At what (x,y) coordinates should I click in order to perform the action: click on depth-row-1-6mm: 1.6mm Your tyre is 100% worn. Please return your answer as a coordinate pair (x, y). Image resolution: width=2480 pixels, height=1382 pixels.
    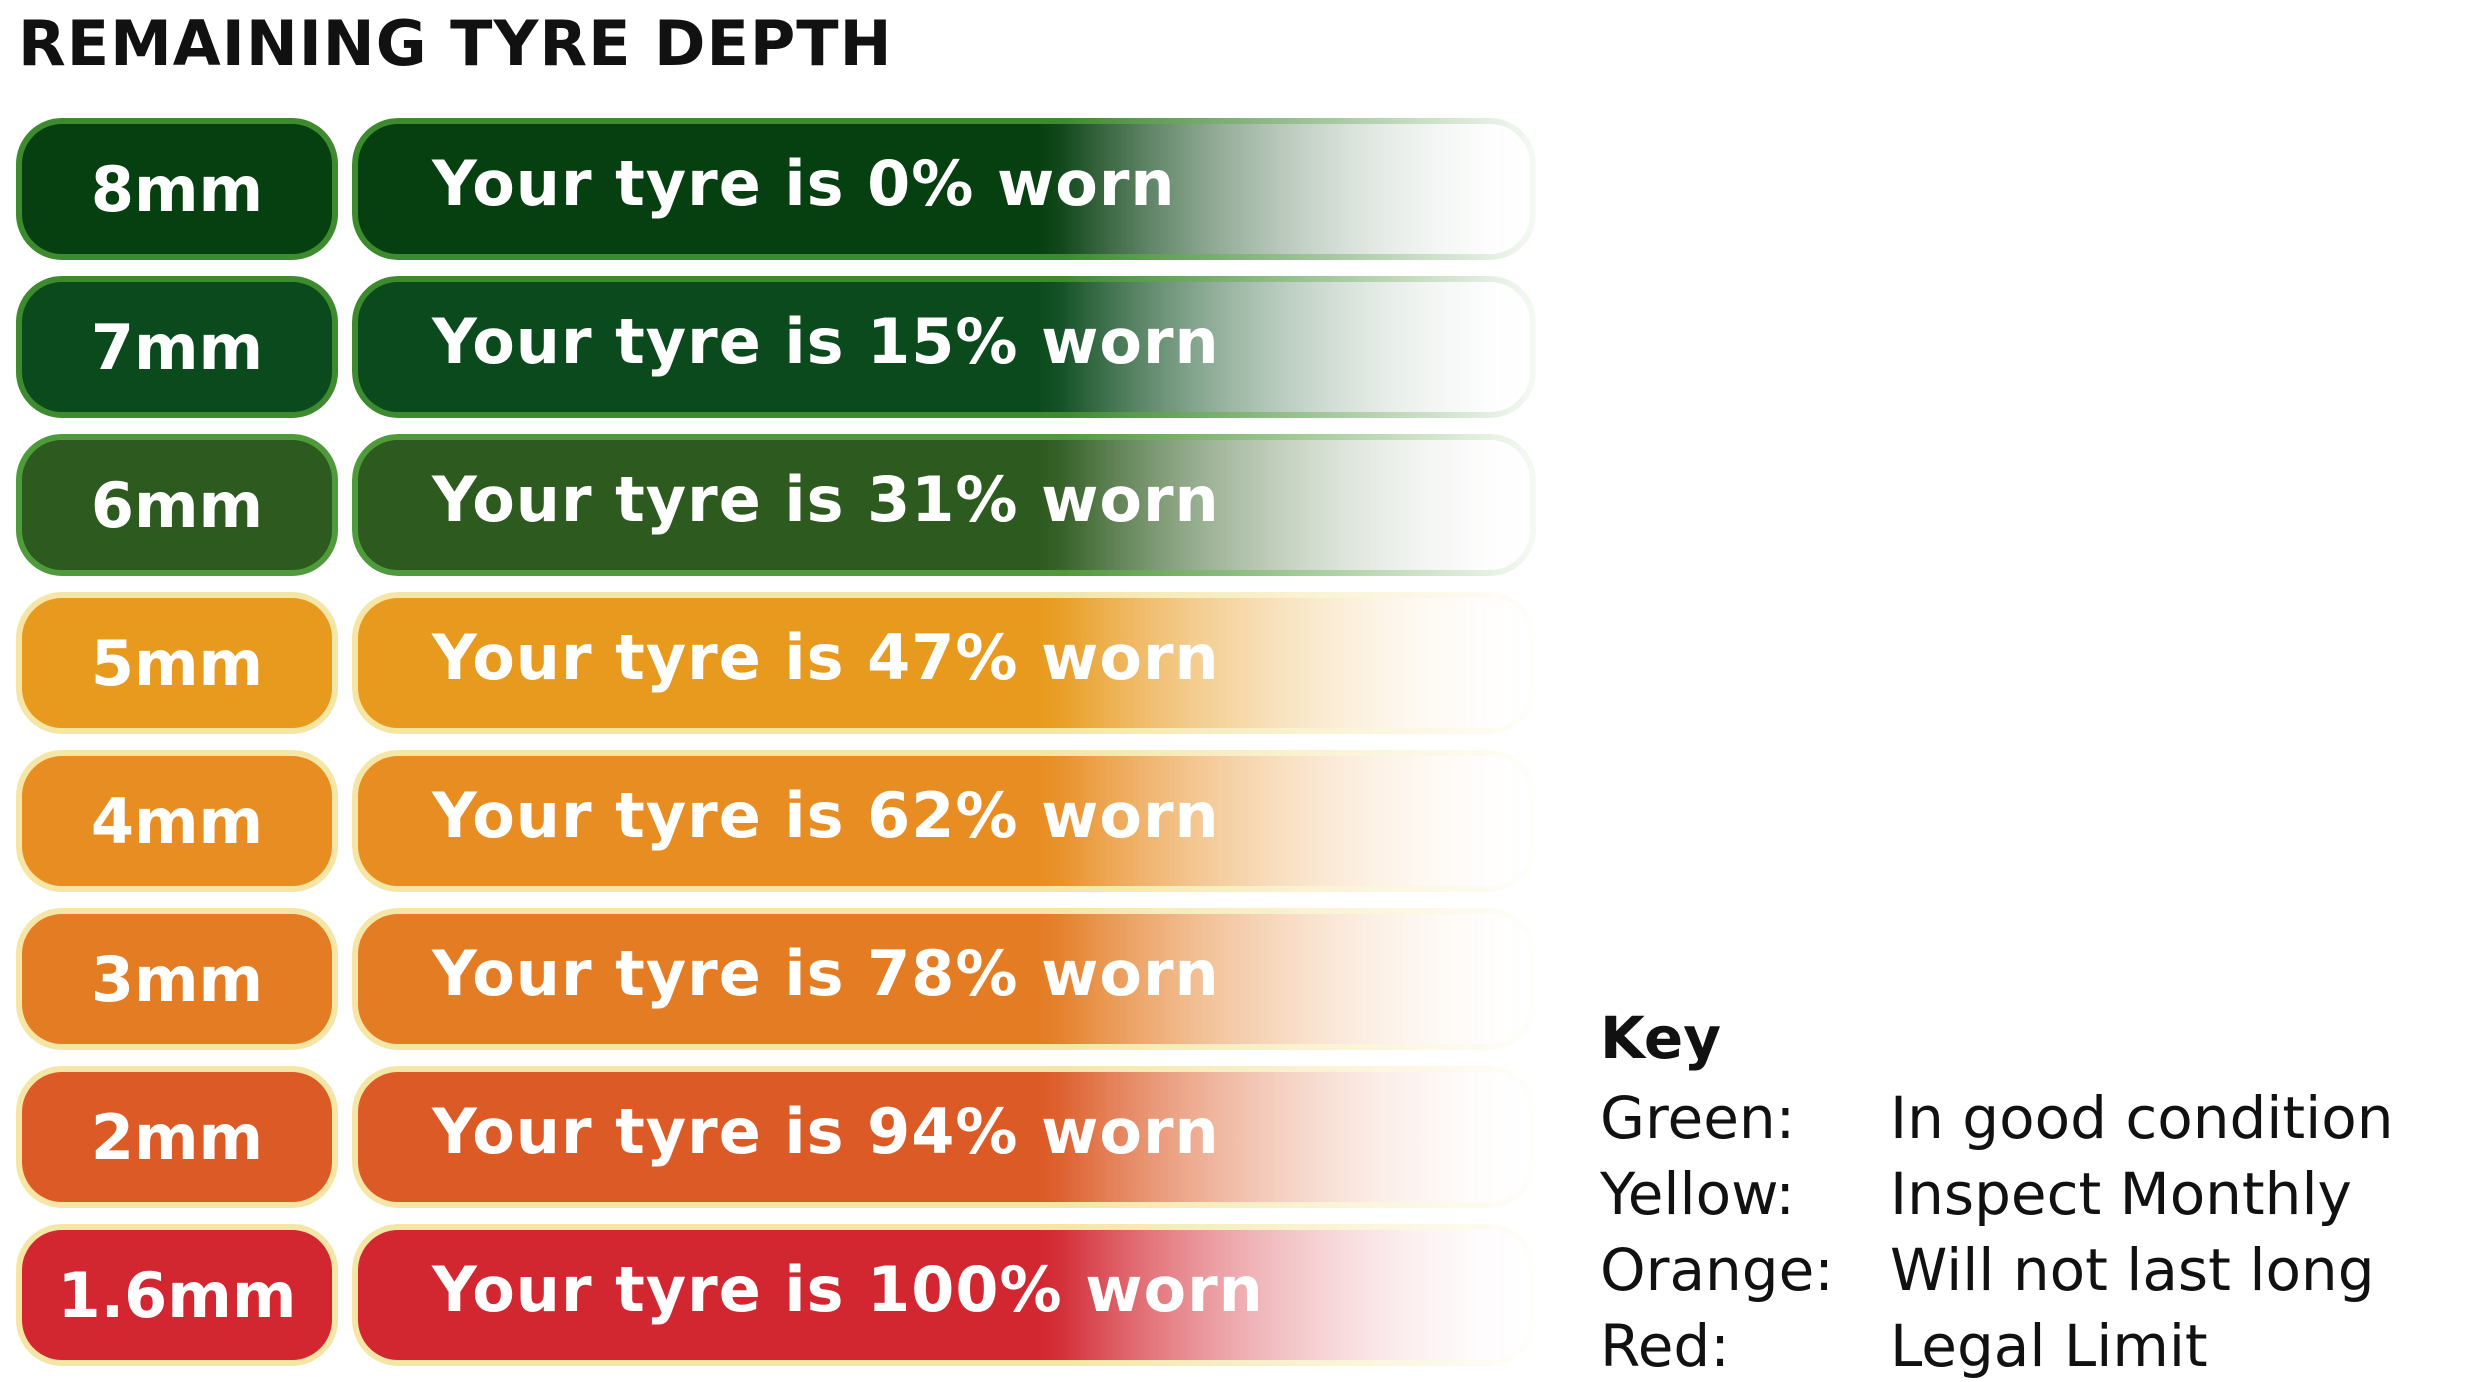
    Looking at the image, I should click on (776, 1295).